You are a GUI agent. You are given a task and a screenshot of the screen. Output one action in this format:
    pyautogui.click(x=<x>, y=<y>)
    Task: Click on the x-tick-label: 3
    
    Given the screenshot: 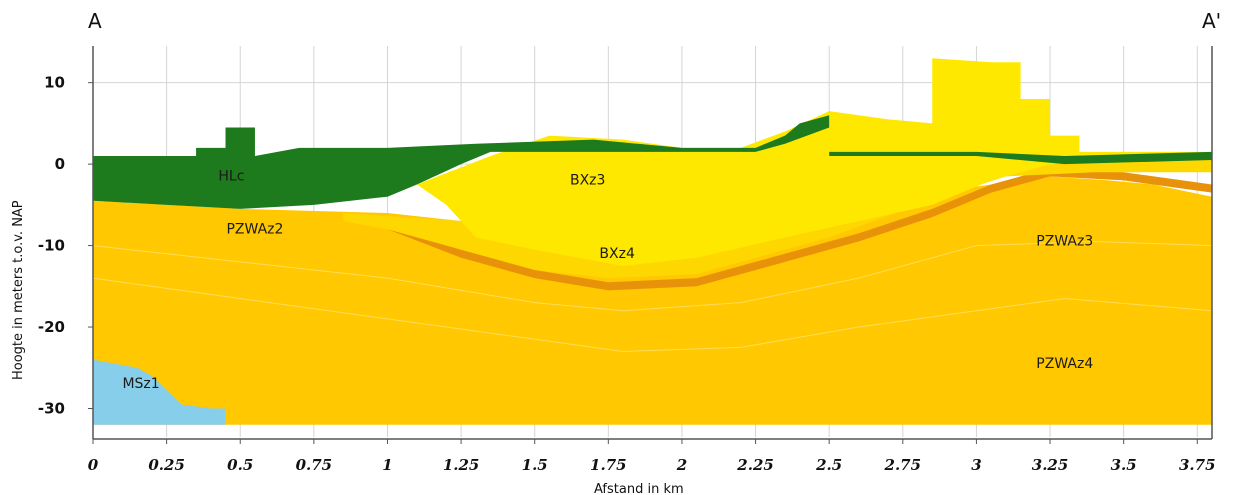 What is the action you would take?
    pyautogui.click(x=976, y=465)
    